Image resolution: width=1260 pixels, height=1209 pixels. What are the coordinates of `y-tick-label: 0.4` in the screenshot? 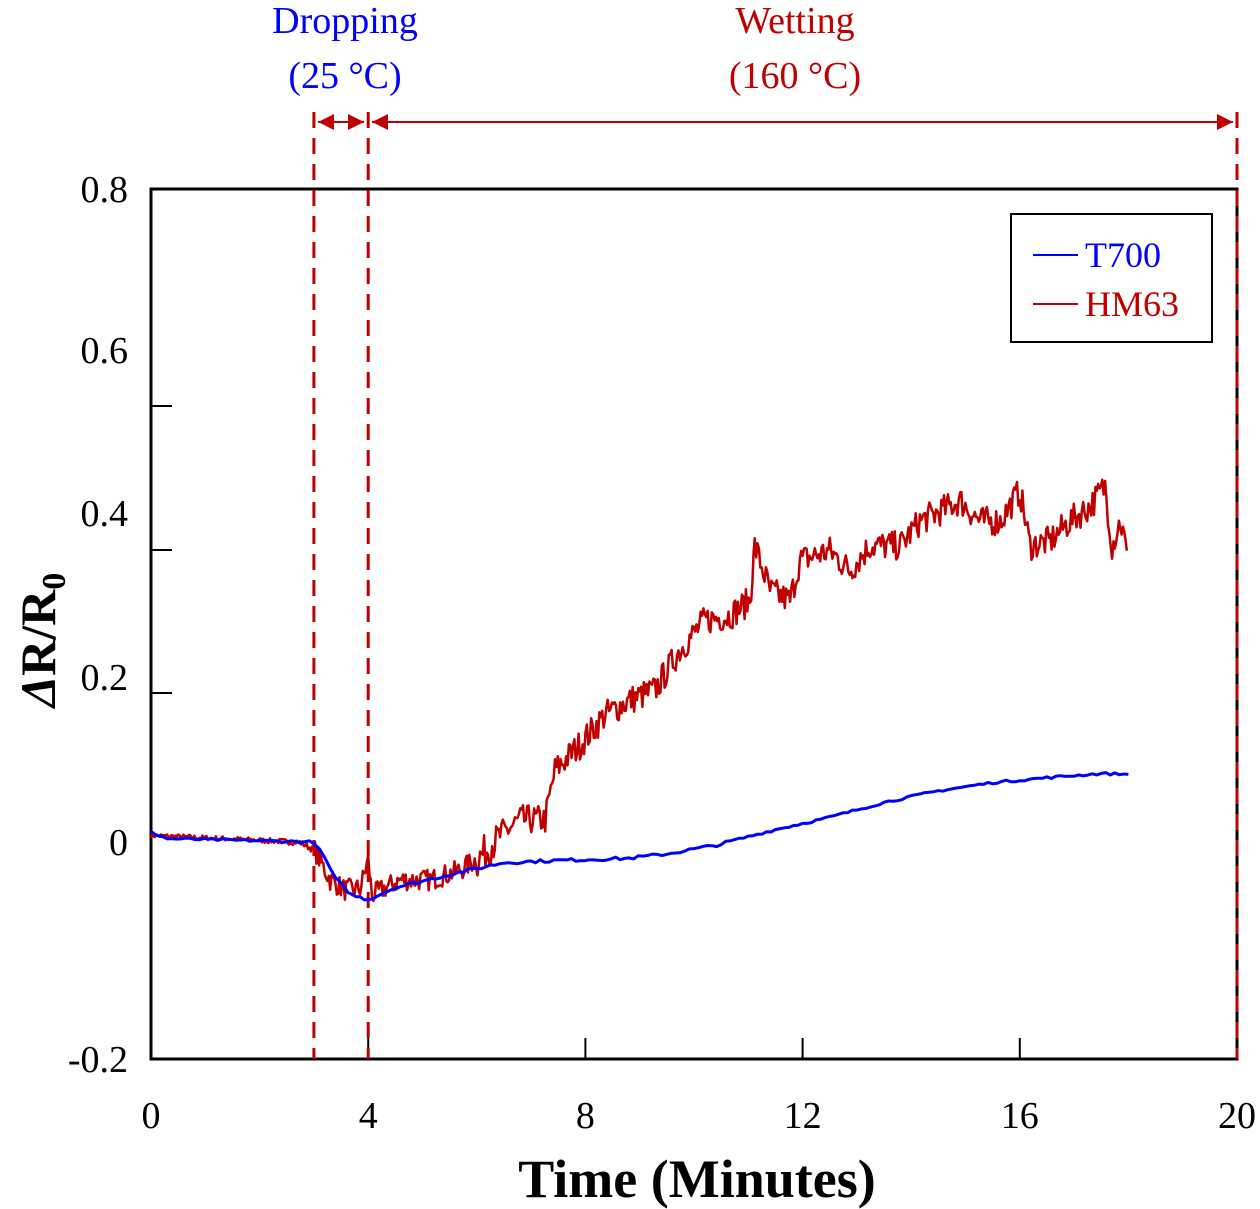 It's located at (105, 514).